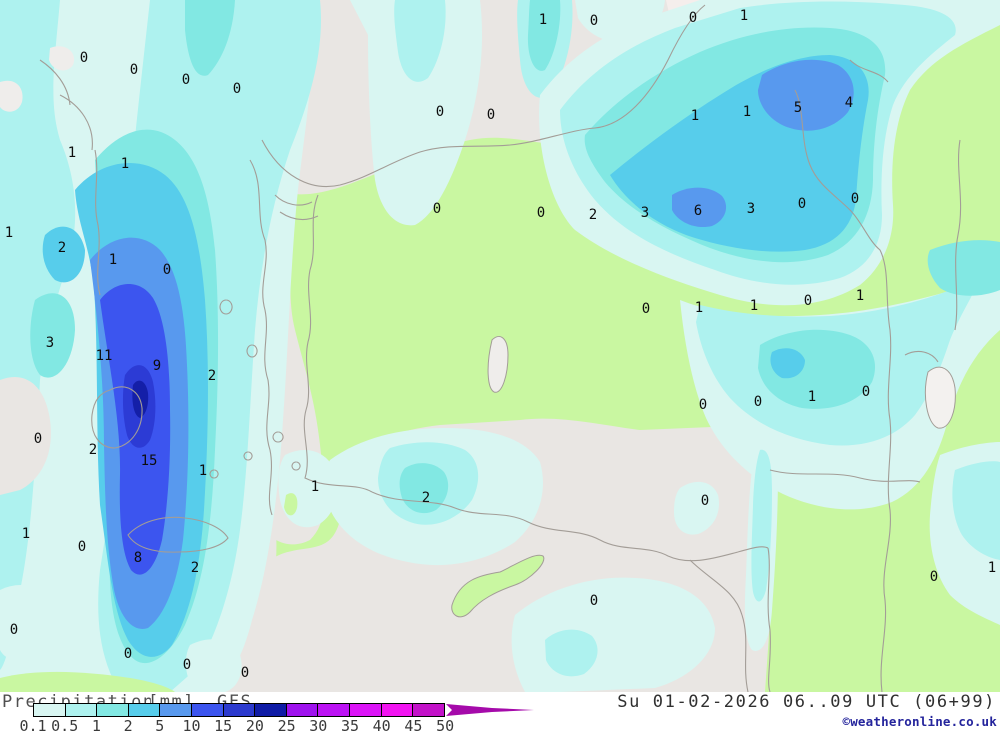 The width and height of the screenshot is (1000, 733). What do you see at coordinates (919, 721) in the screenshot?
I see `copyright-link: ©weatheronline.co.uk` at bounding box center [919, 721].